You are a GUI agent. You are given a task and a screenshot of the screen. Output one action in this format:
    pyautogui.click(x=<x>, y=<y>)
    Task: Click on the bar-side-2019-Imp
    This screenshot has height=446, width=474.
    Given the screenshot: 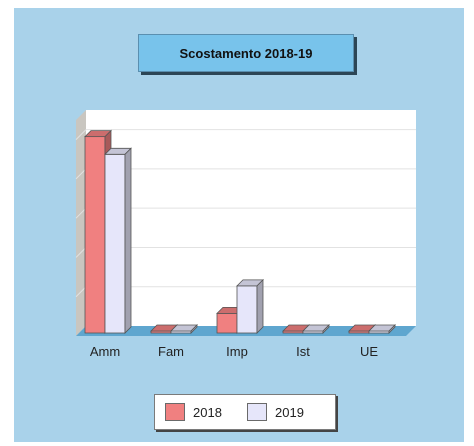 What is the action you would take?
    pyautogui.click(x=260, y=306)
    